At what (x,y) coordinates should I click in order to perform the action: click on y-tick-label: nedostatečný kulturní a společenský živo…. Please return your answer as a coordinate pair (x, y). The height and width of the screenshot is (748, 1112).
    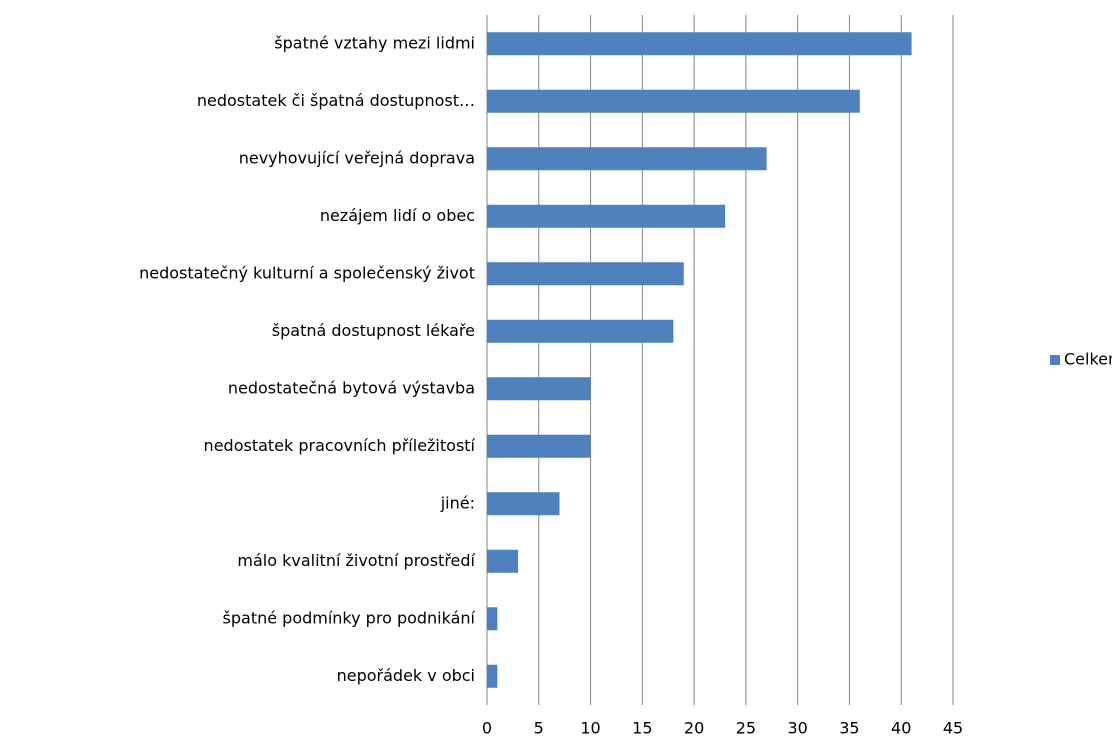
    Looking at the image, I should click on (307, 272).